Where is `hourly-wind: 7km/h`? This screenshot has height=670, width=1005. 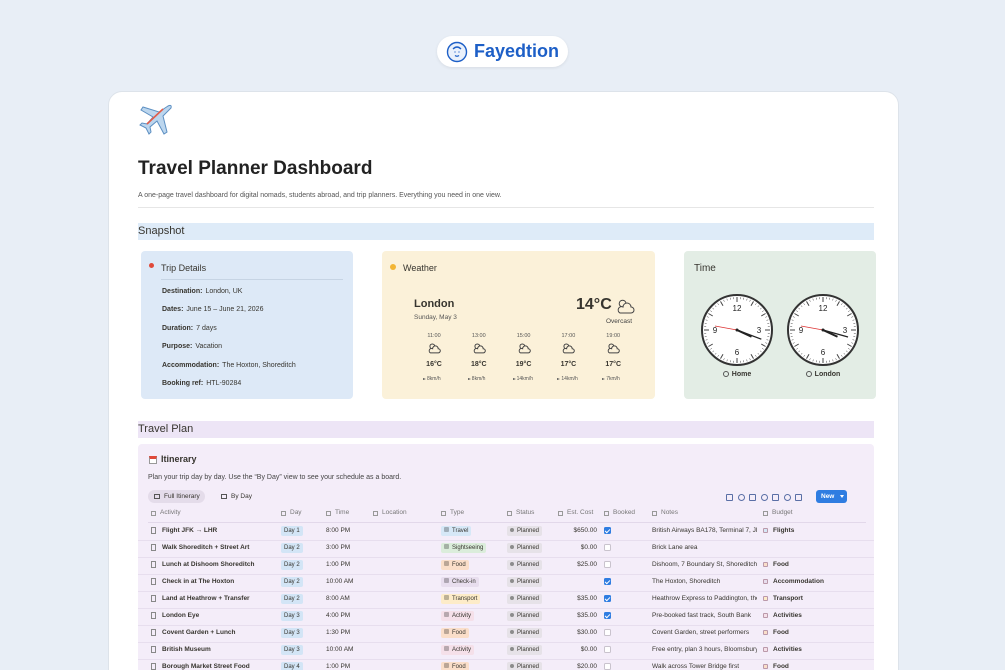 hourly-wind: 7km/h is located at coordinates (611, 379).